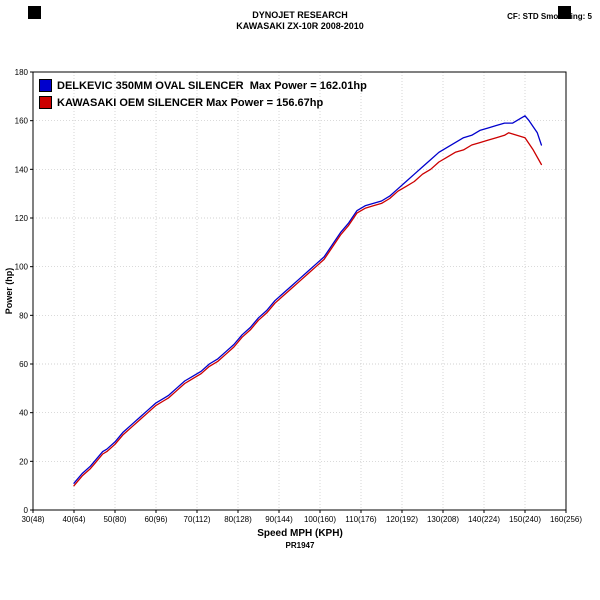  What do you see at coordinates (22, 218) in the screenshot?
I see `svg-text: 120` at bounding box center [22, 218].